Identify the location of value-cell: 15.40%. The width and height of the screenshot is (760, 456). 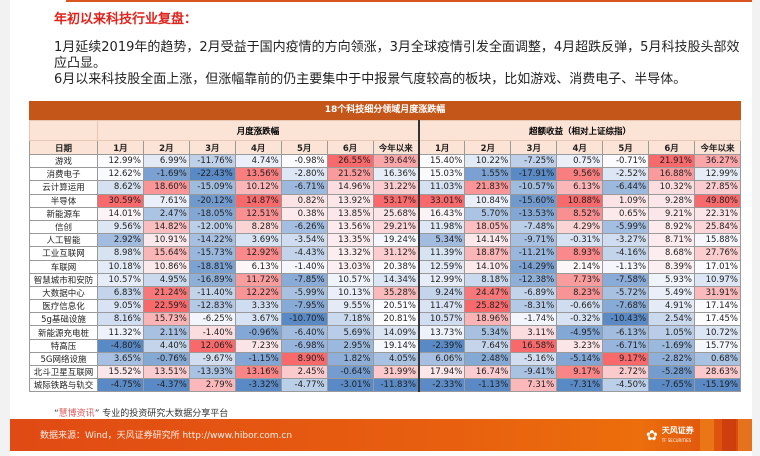
(441, 161).